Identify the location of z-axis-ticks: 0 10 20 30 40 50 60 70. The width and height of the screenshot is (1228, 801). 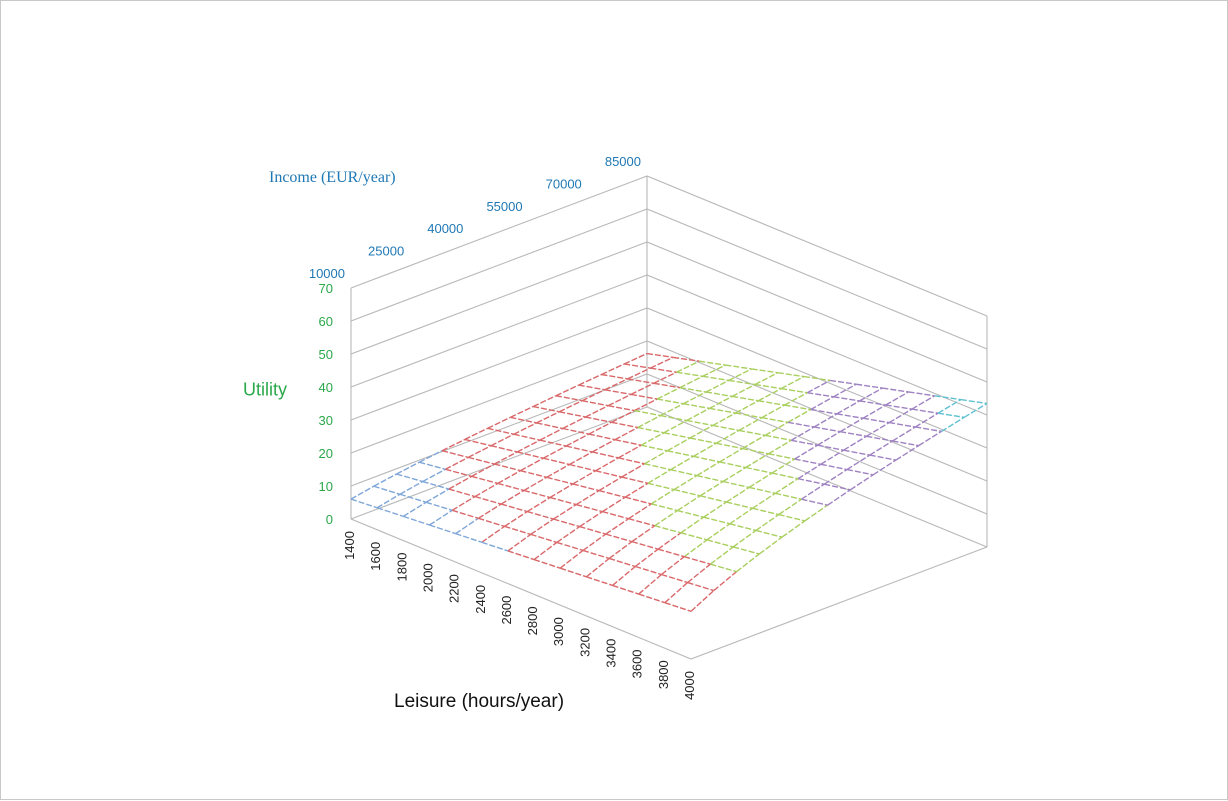
(326, 404).